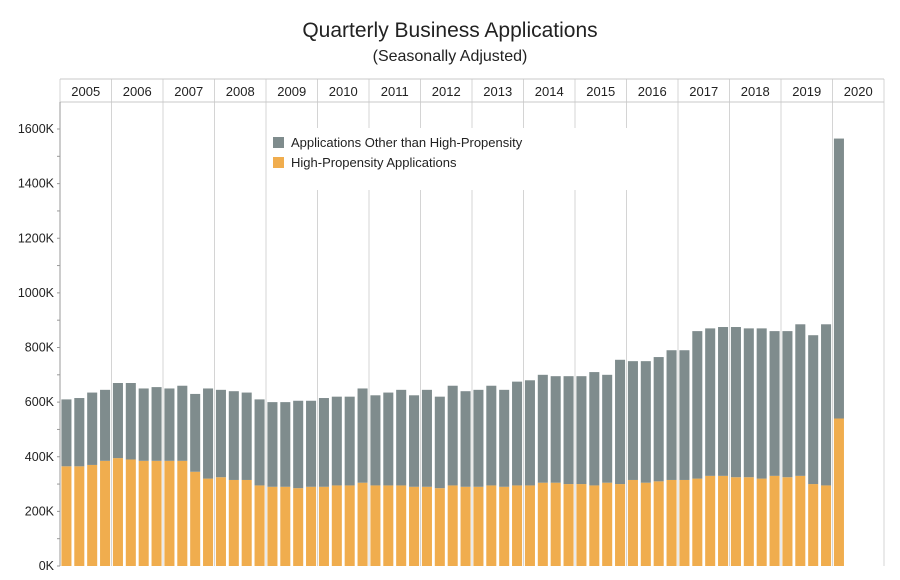 This screenshot has height=580, width=900. Describe the element at coordinates (278, 162) in the screenshot. I see `legend-swatch-high-propensity` at that location.